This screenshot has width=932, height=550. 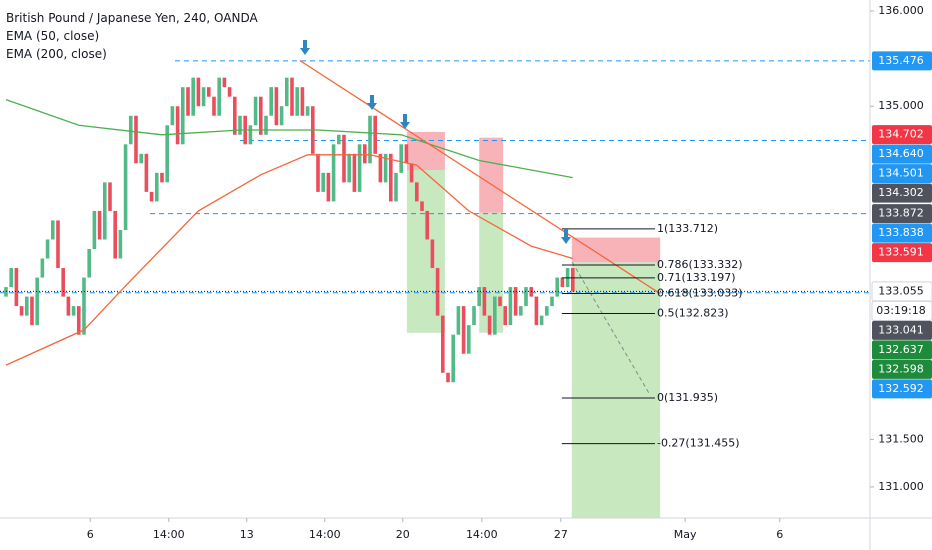 I want to click on y-tick-label: 131.500, so click(x=901, y=438).